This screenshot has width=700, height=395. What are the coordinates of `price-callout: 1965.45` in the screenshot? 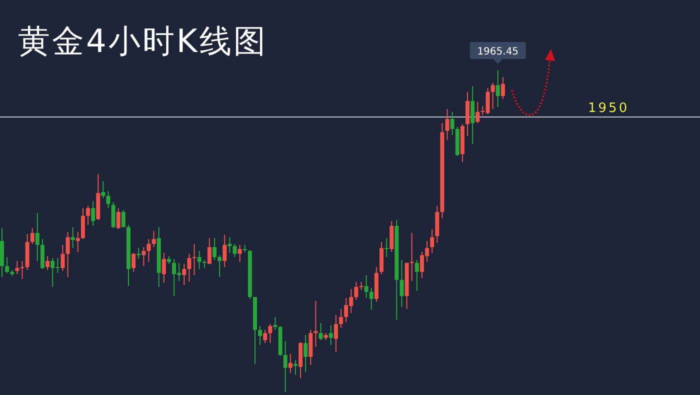 It's located at (498, 53).